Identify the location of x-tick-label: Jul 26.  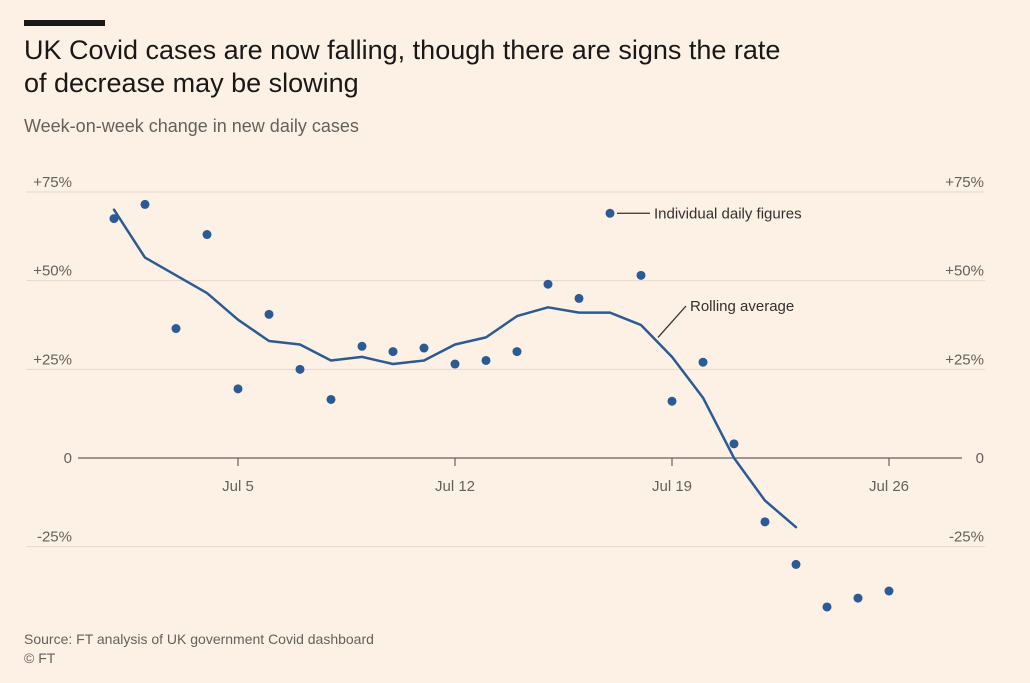
(889, 486).